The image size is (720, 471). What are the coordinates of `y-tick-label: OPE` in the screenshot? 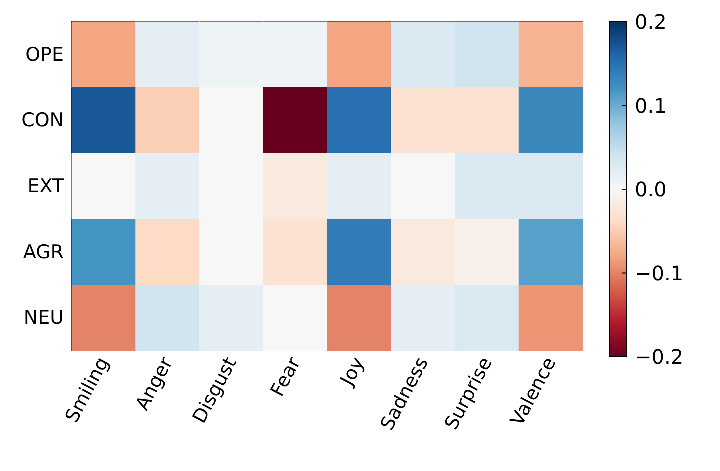 It's located at (45, 55).